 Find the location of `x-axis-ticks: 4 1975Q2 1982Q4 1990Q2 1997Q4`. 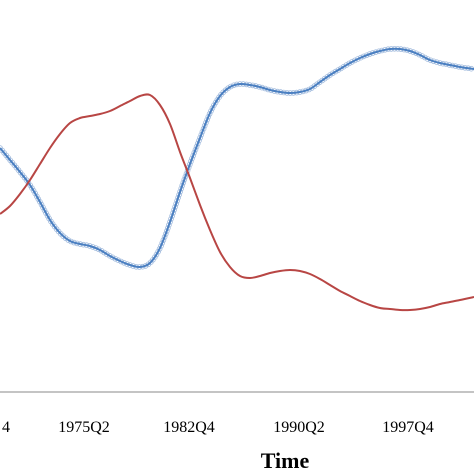

x-axis-ticks: 4 1975Q2 1982Q4 1990Q2 1997Q4 is located at coordinates (218, 427).